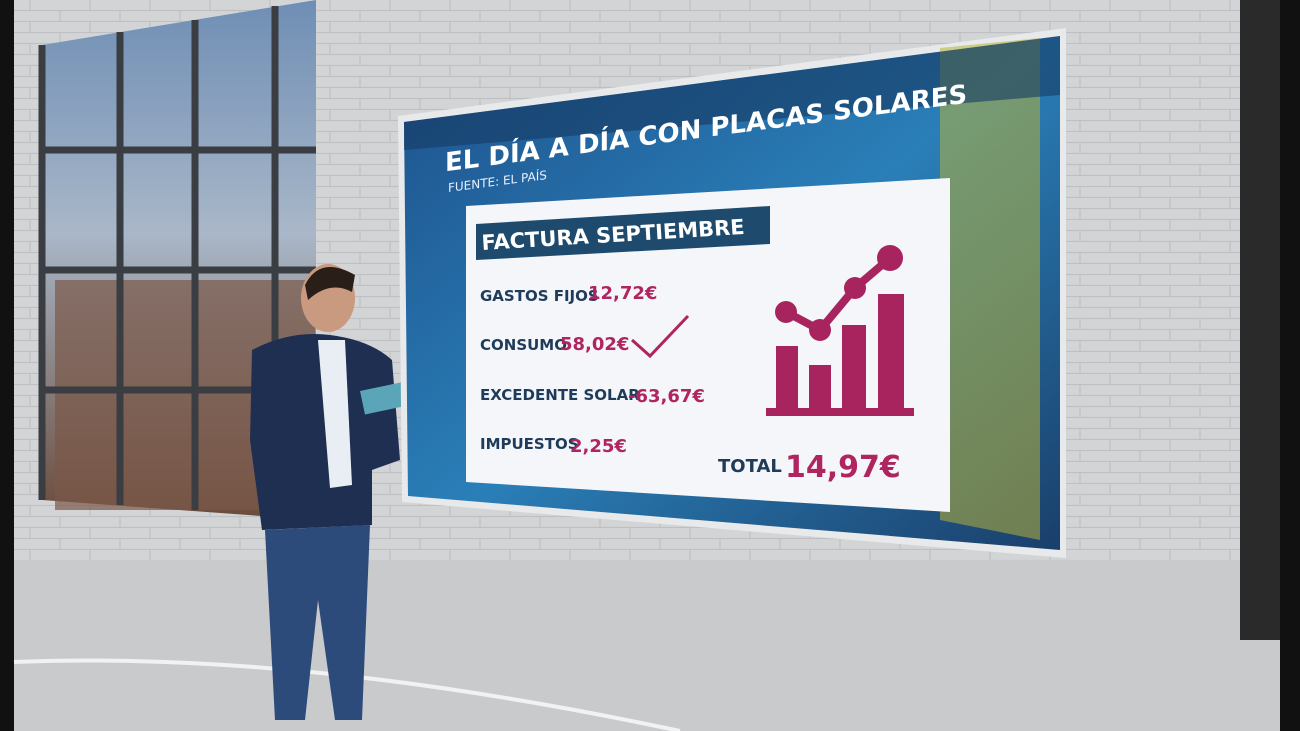 The image size is (1300, 731). Describe the element at coordinates (539, 296) in the screenshot. I see `item-label: GASTOS FIJOS` at that location.